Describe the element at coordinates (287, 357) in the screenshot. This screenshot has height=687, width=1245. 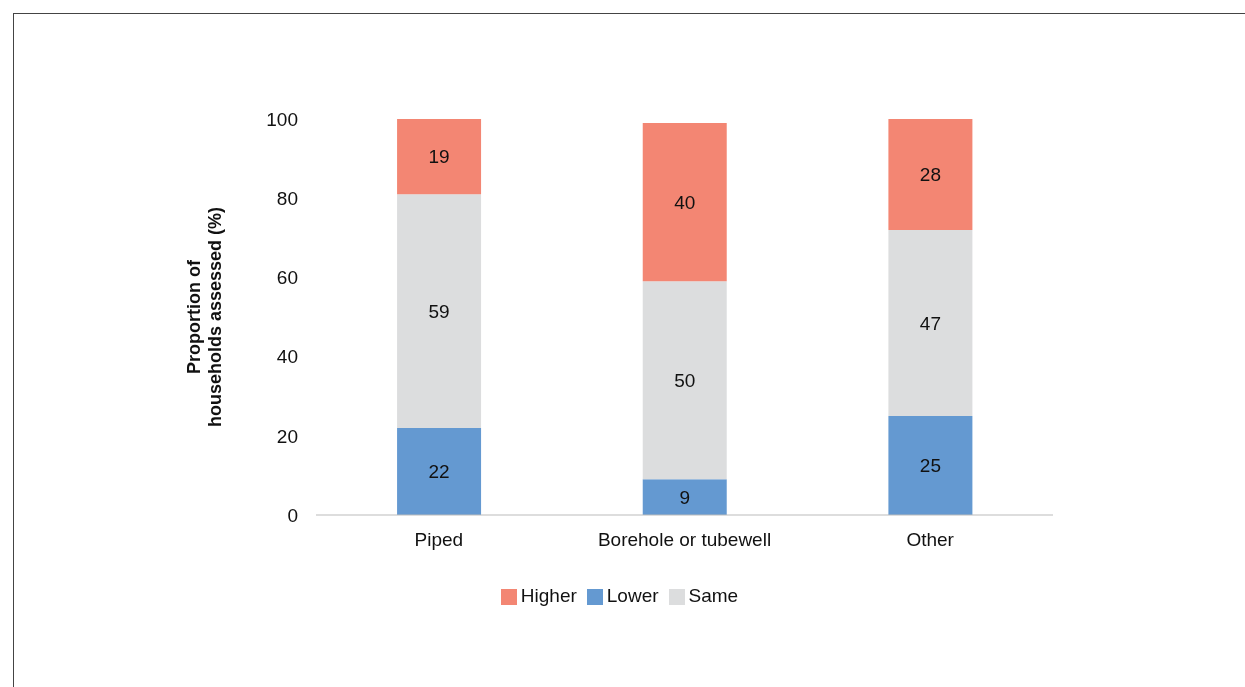
I see `y-tick-label: 40` at that location.